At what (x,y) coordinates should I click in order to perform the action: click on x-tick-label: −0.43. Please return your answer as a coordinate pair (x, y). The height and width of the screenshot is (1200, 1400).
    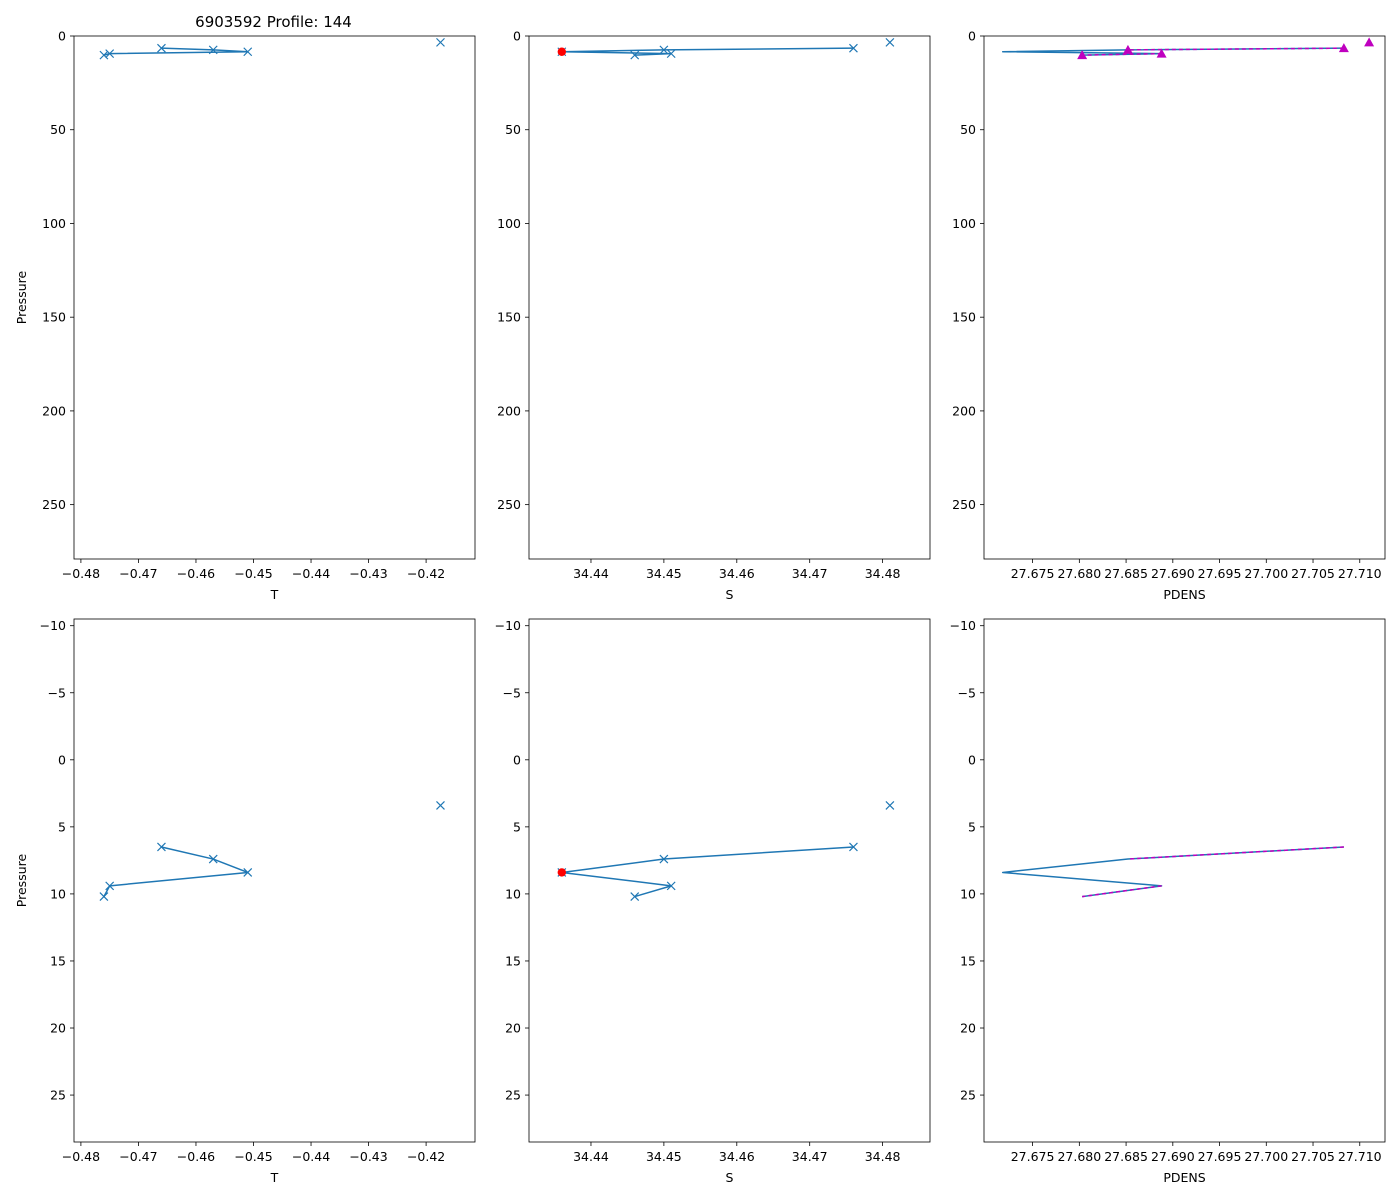
    Looking at the image, I should click on (368, 573).